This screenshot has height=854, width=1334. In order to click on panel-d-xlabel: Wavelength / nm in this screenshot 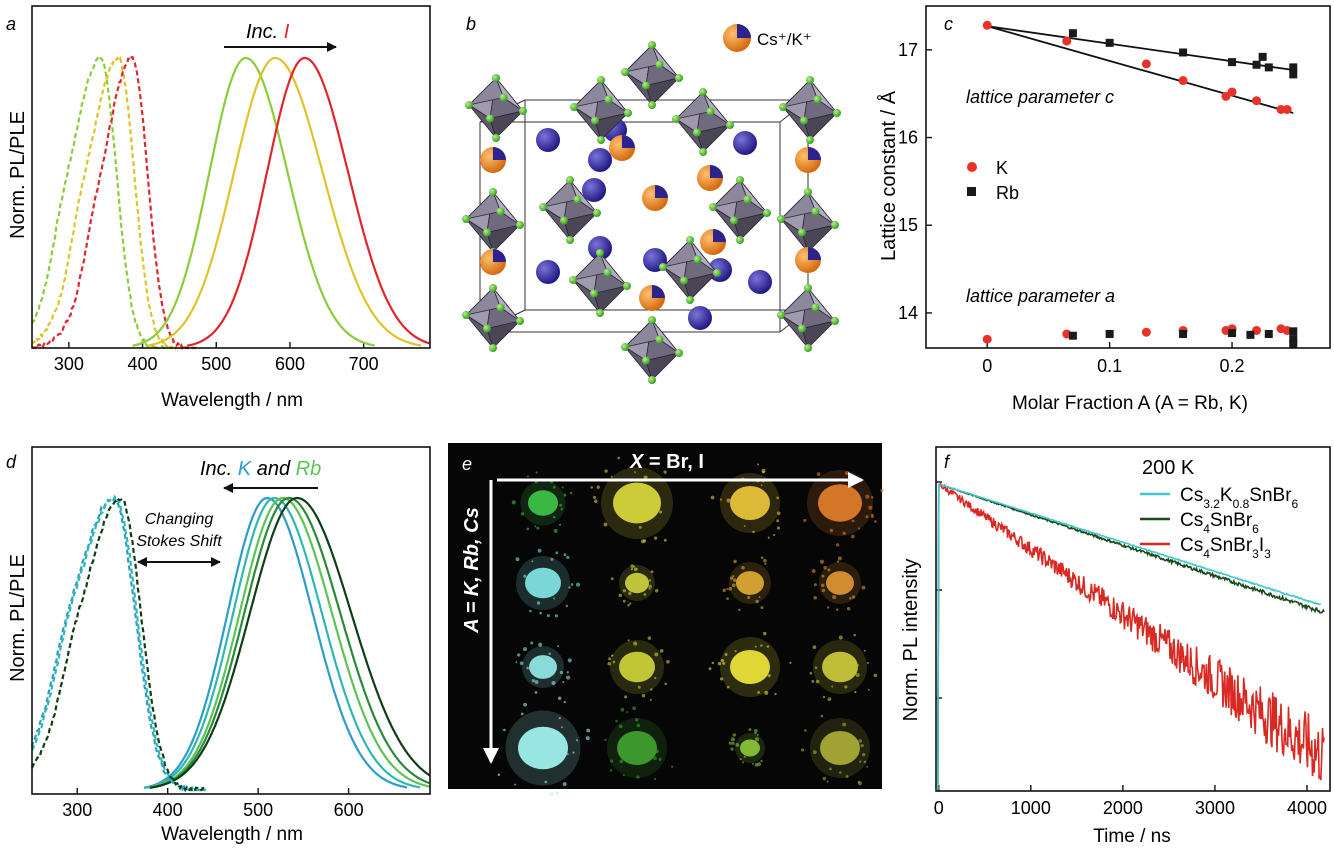, I will do `click(232, 834)`.